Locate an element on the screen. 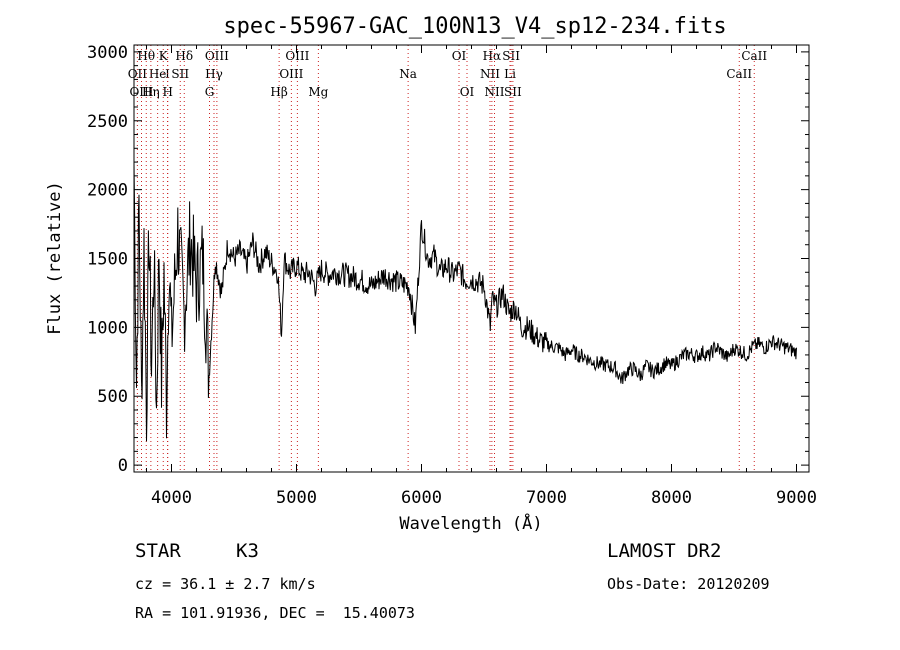 This screenshot has height=650, width=900. line-marker-label: K is located at coordinates (164, 56).